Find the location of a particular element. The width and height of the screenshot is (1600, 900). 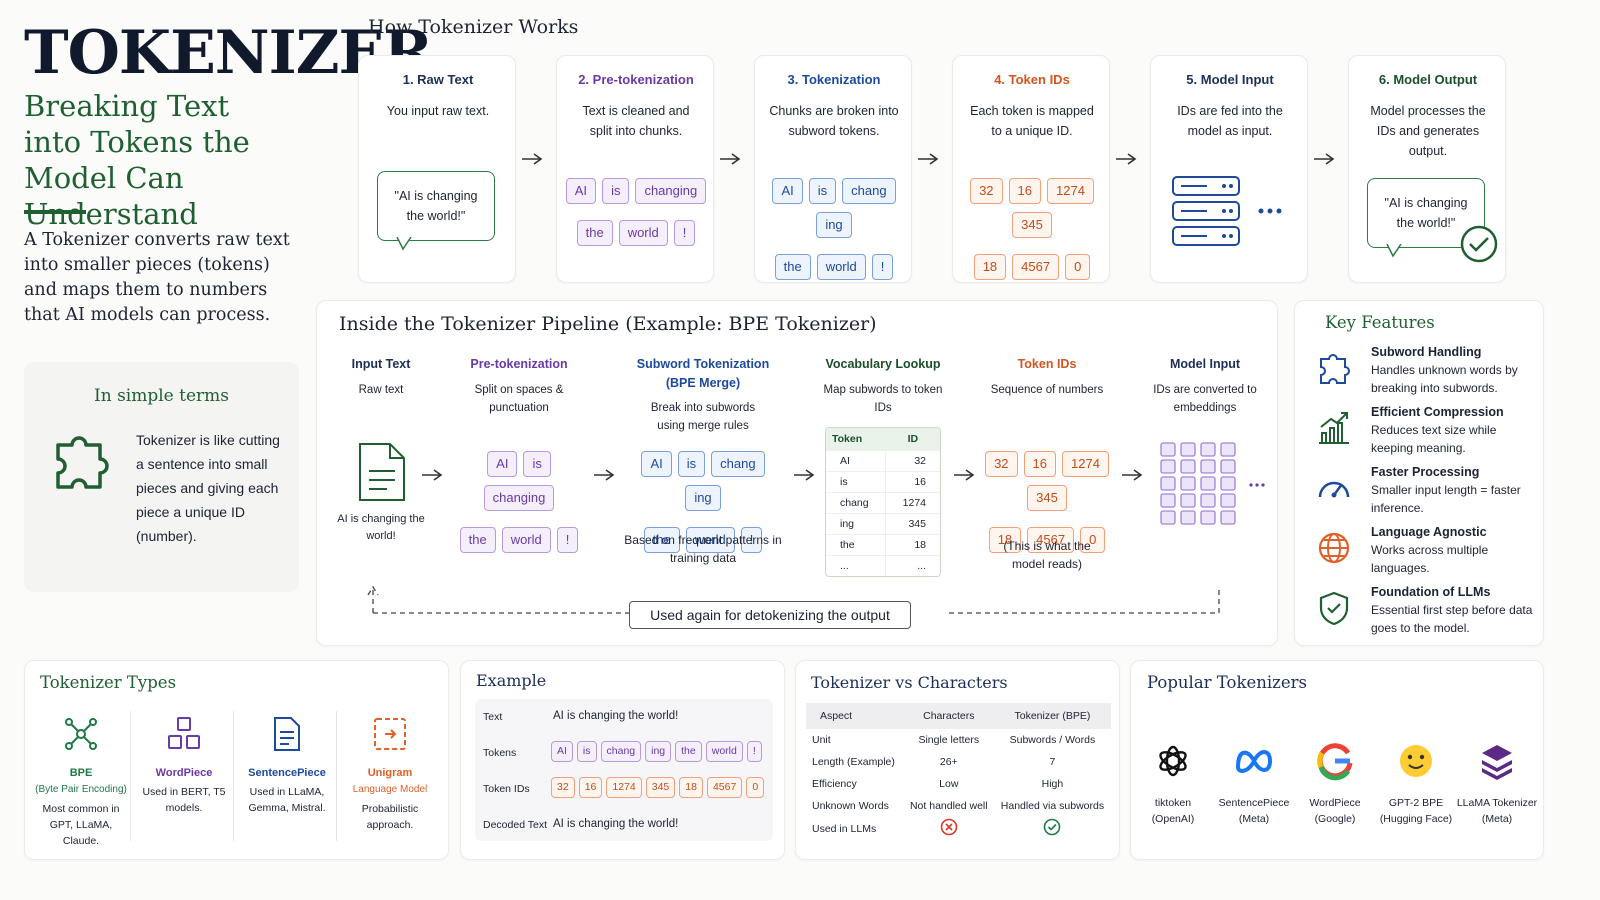

step-title: 2. Pre-tokenization is located at coordinates (636, 79).